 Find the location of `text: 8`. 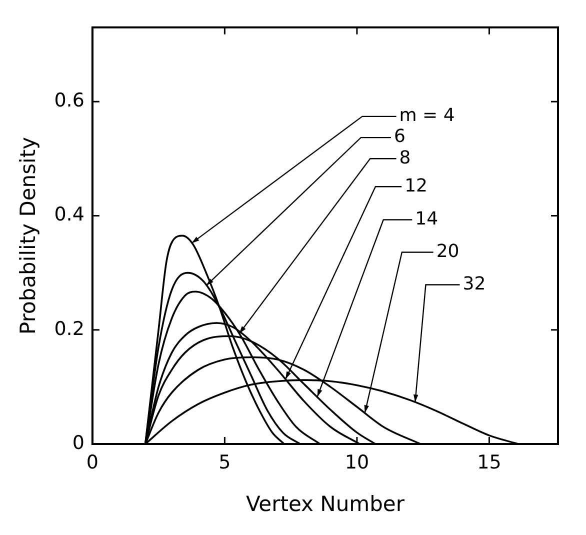

text: 8 is located at coordinates (405, 157).